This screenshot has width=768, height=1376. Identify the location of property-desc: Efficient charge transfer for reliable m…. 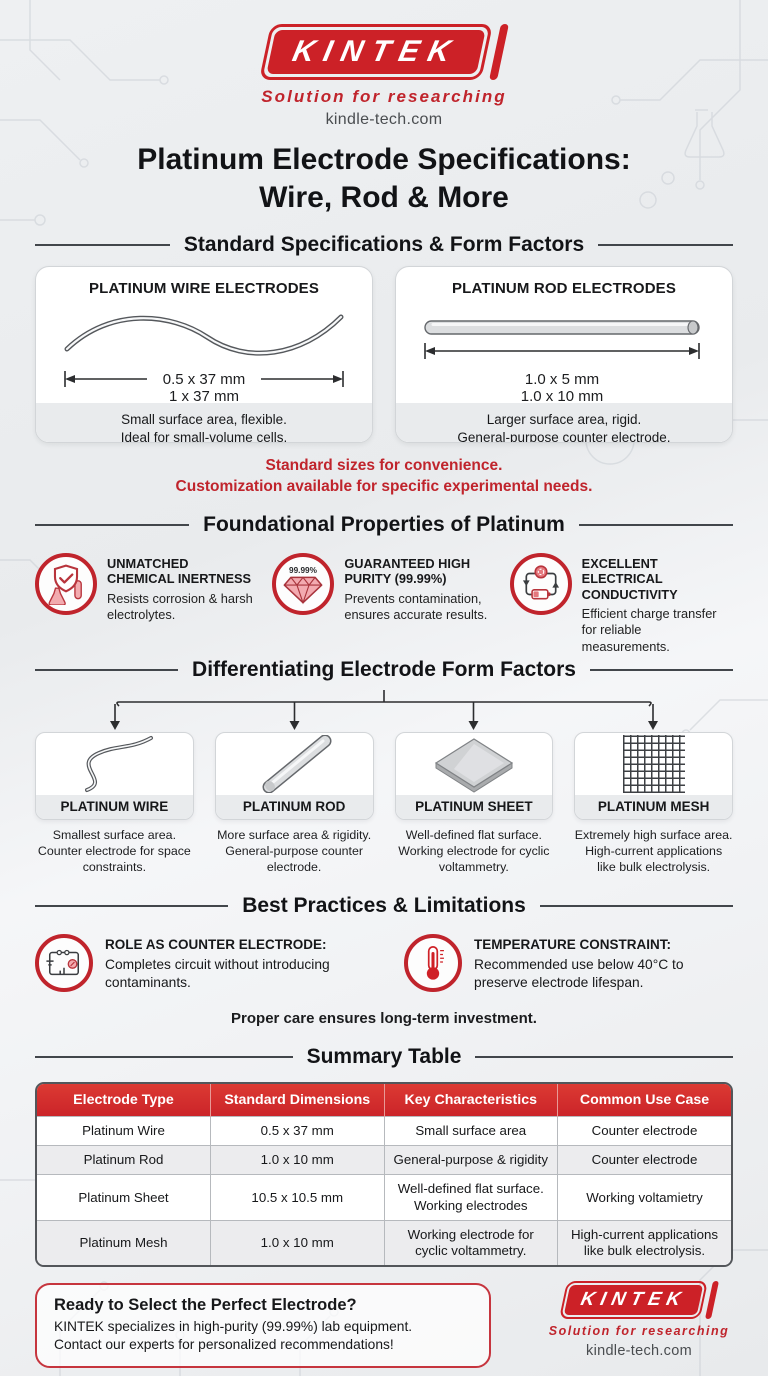
(649, 630).